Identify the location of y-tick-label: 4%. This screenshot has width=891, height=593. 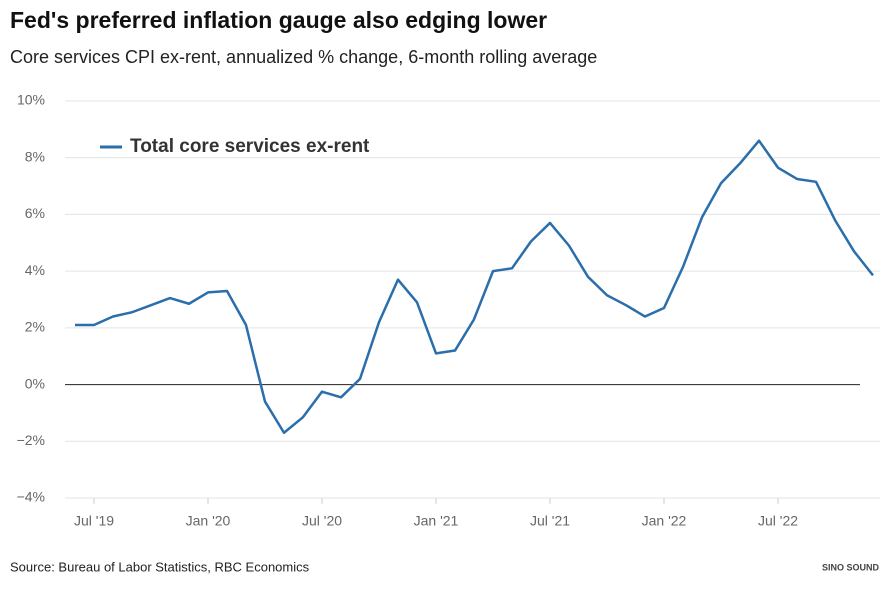
(35, 270).